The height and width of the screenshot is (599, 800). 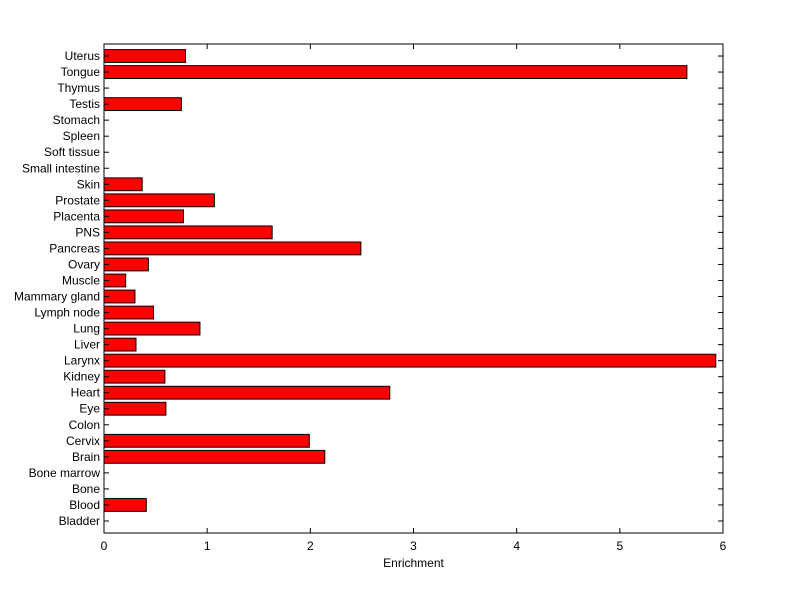 I want to click on bar-prostate, so click(x=159, y=200).